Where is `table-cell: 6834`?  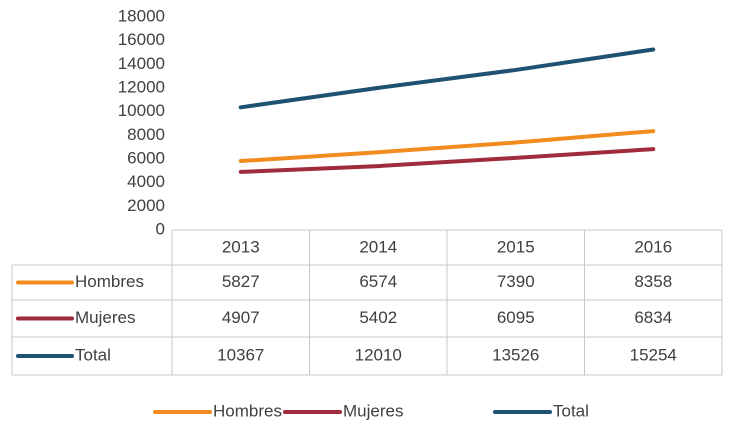 table-cell: 6834 is located at coordinates (653, 317).